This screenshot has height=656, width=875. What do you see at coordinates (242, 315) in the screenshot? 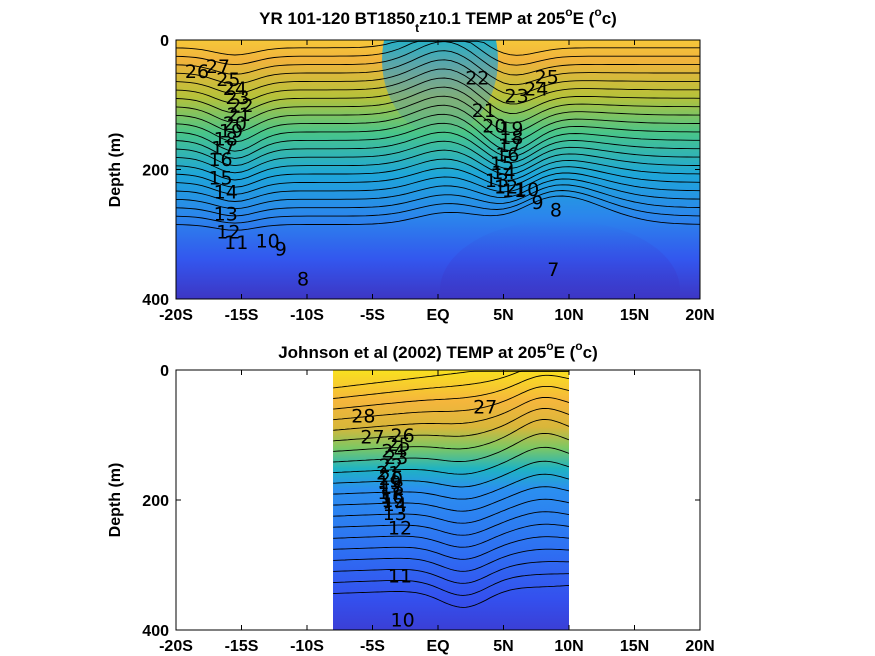
I see `x-tick-label: -15S` at bounding box center [242, 315].